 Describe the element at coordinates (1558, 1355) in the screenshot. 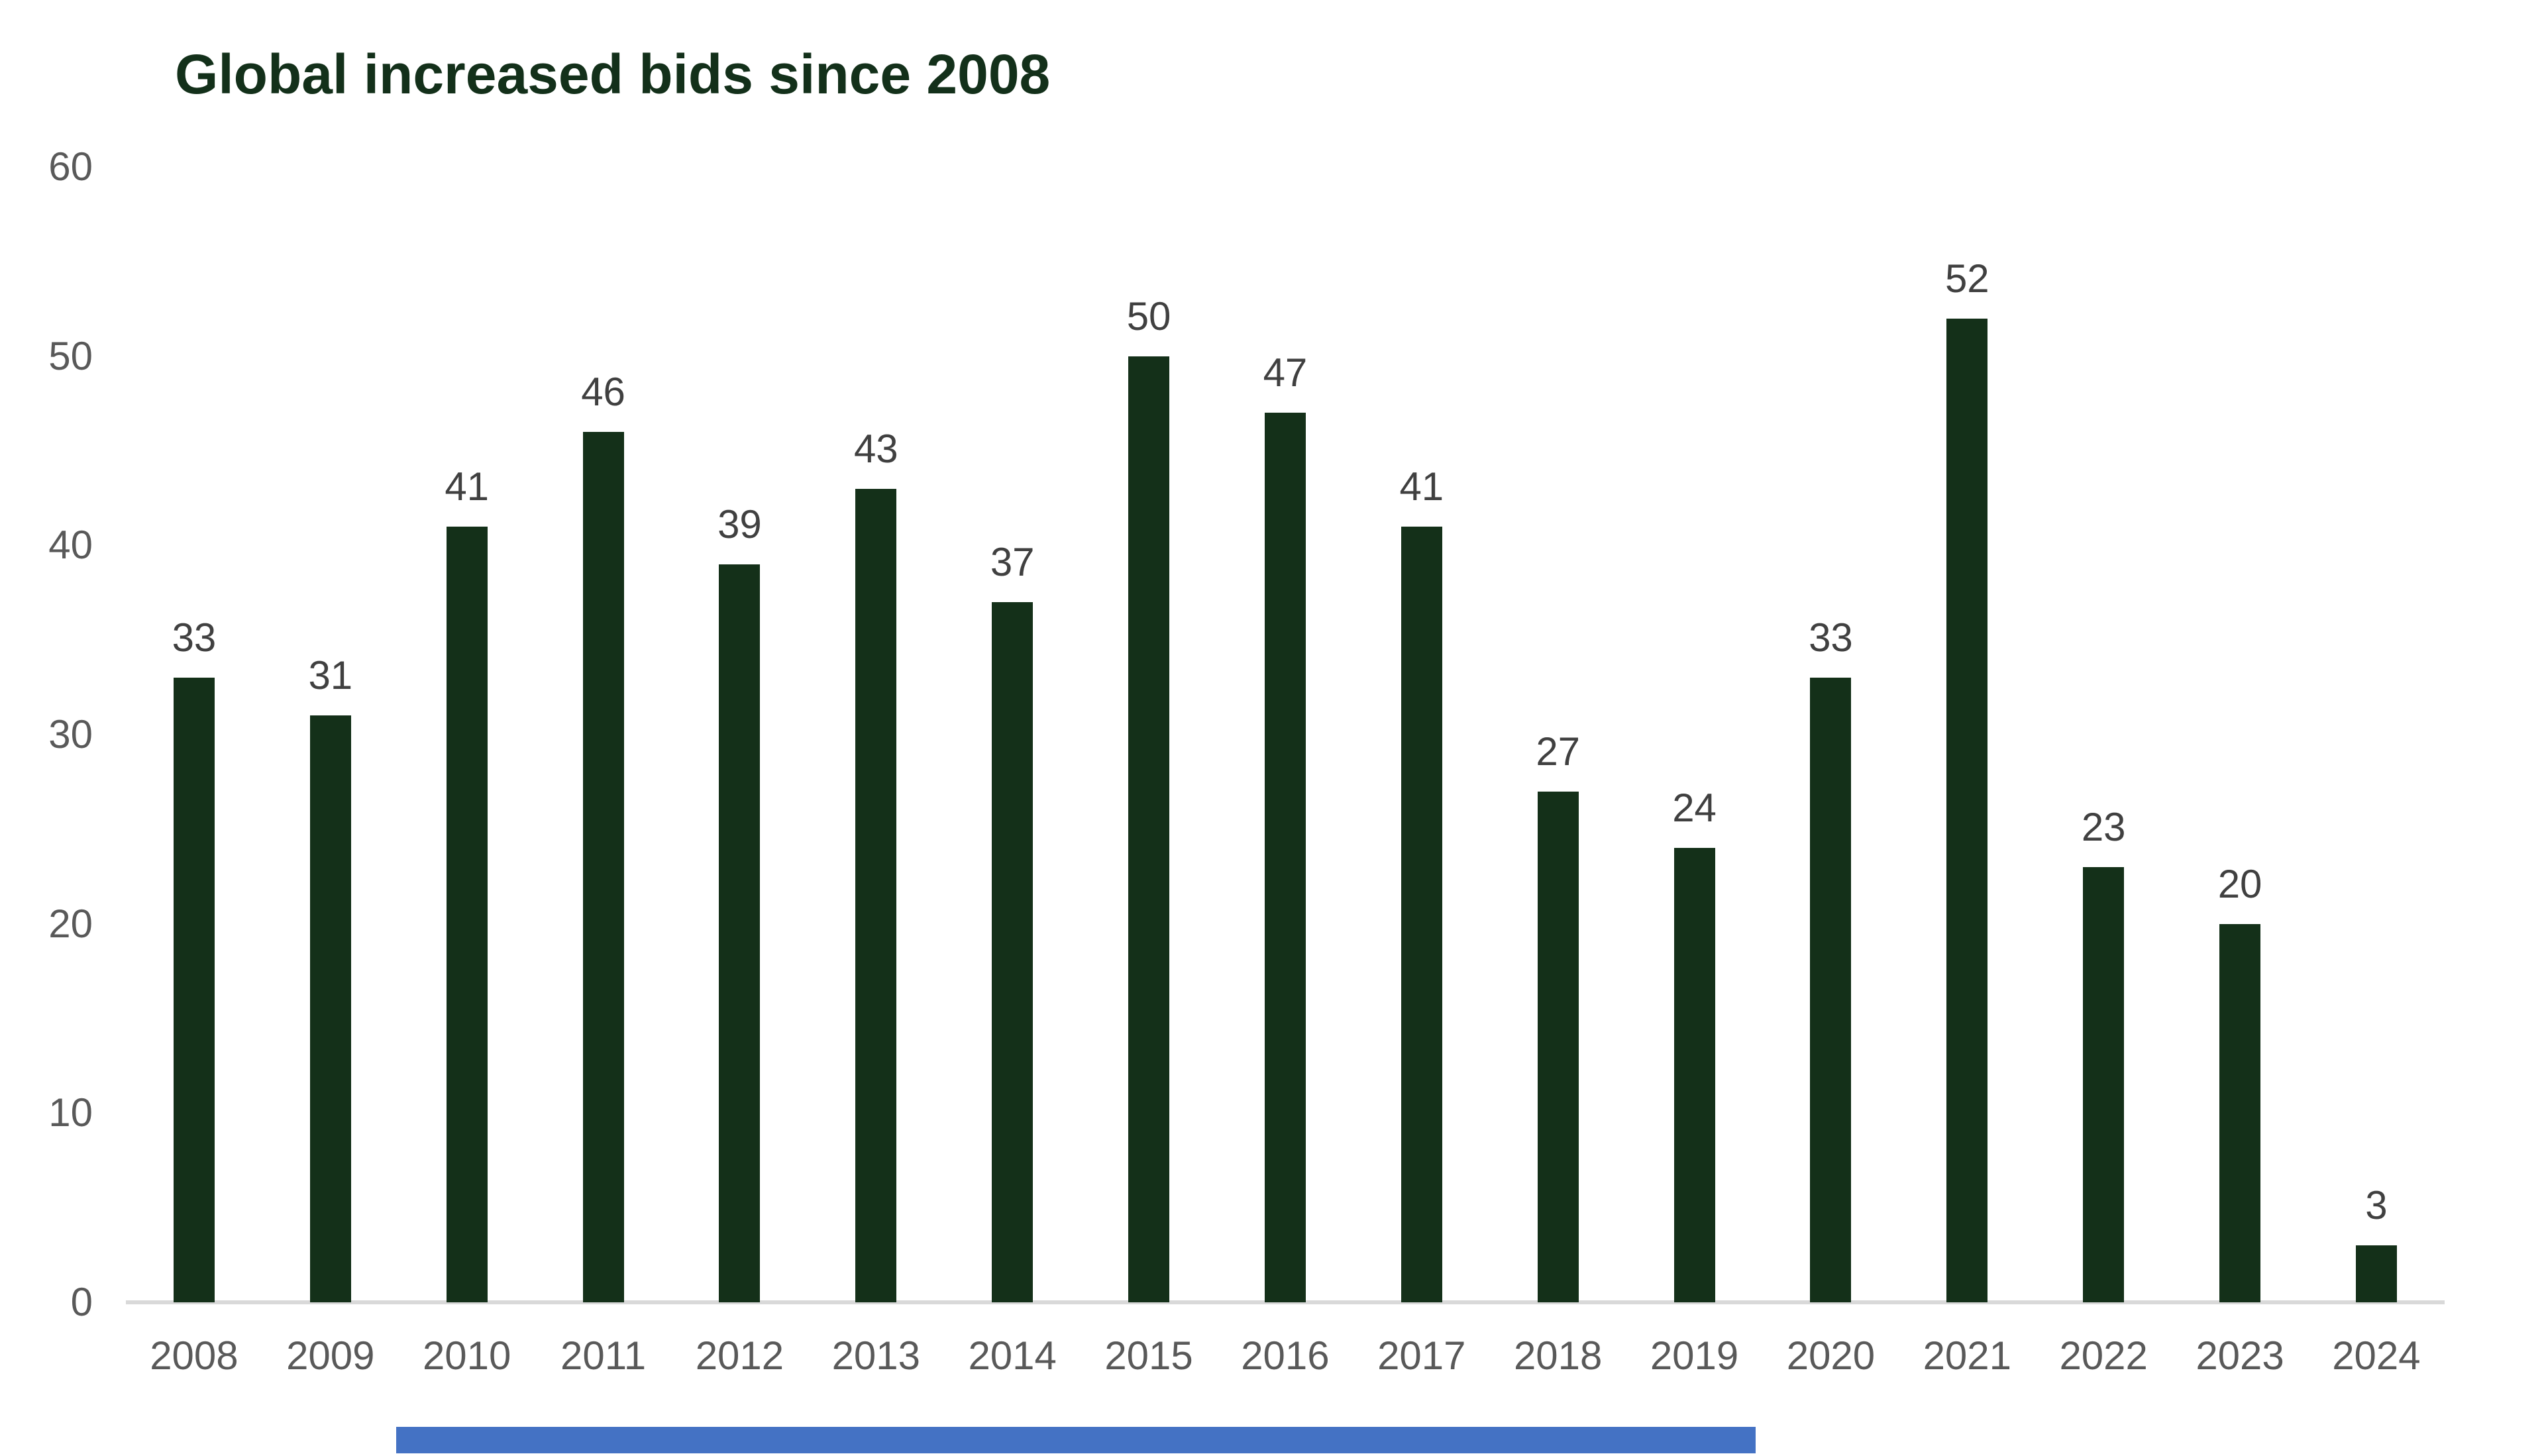

I see `x-tick-label: 2018` at that location.